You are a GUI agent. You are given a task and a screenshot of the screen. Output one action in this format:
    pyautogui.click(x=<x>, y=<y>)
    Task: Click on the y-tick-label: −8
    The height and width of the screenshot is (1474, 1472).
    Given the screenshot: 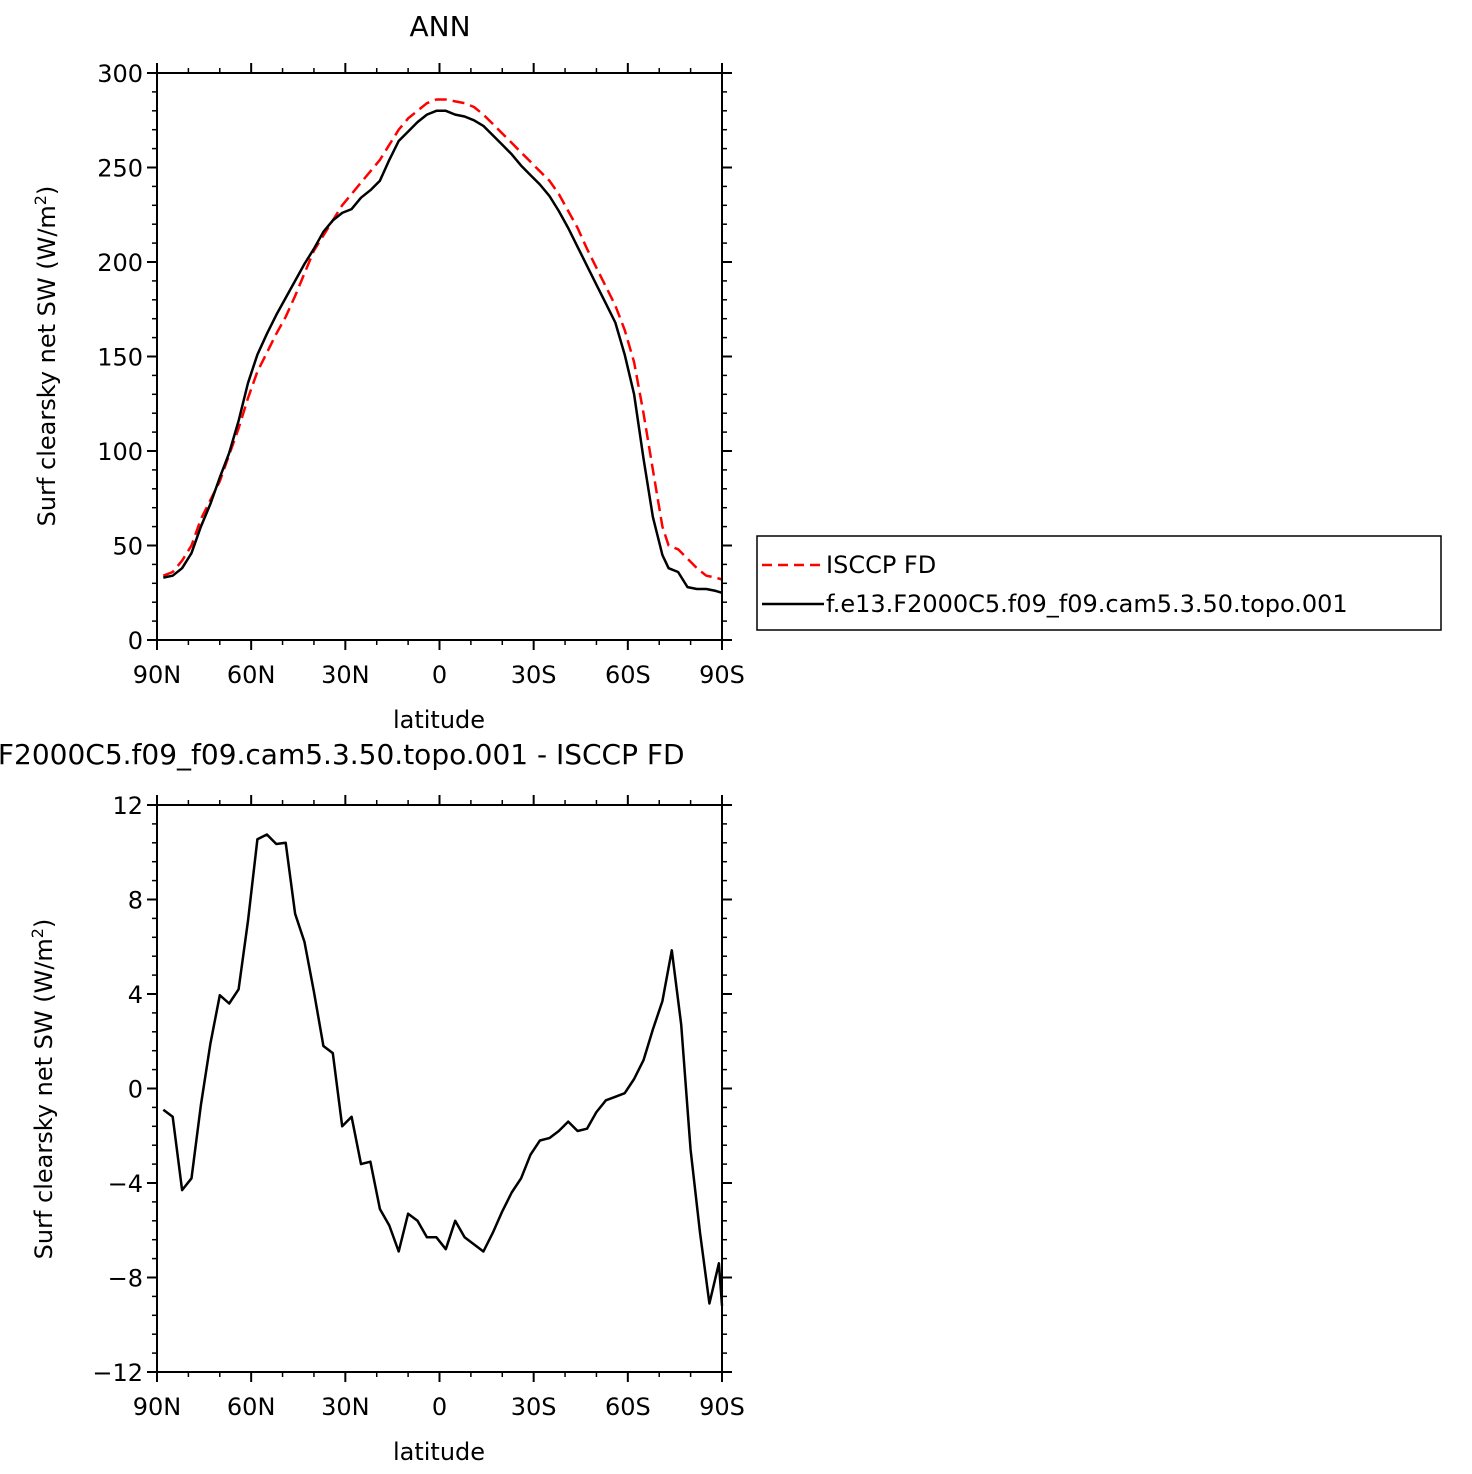 What is the action you would take?
    pyautogui.click(x=125, y=1279)
    